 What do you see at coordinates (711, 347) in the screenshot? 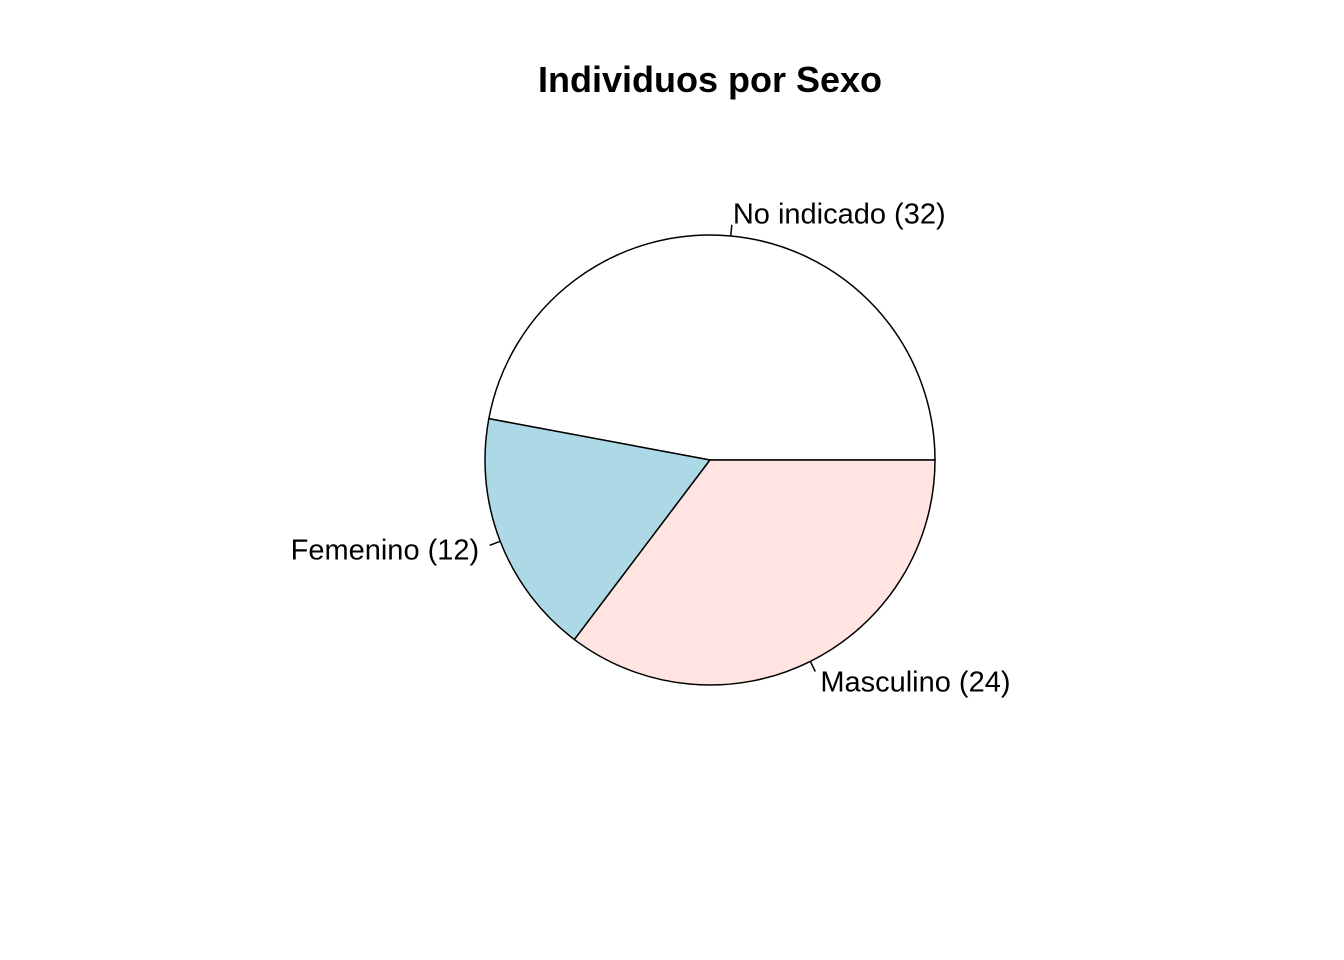
I see `pie-slice-no-indicado` at bounding box center [711, 347].